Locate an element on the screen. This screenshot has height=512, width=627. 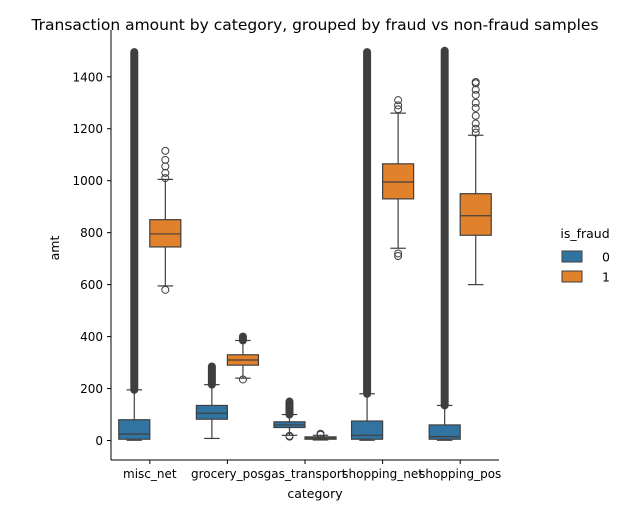
x-axis-label: category is located at coordinates (315, 493).